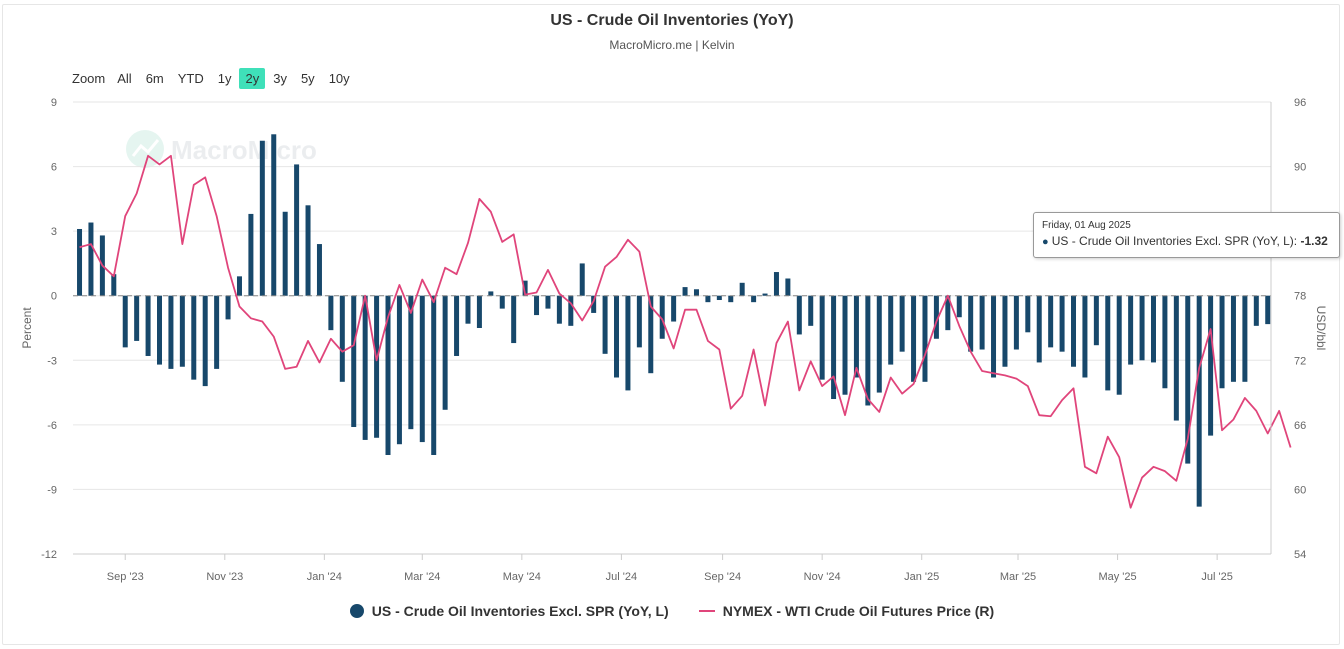 The height and width of the screenshot is (649, 1344). Describe the element at coordinates (1300, 103) in the screenshot. I see `right-tick-label: 96` at that location.